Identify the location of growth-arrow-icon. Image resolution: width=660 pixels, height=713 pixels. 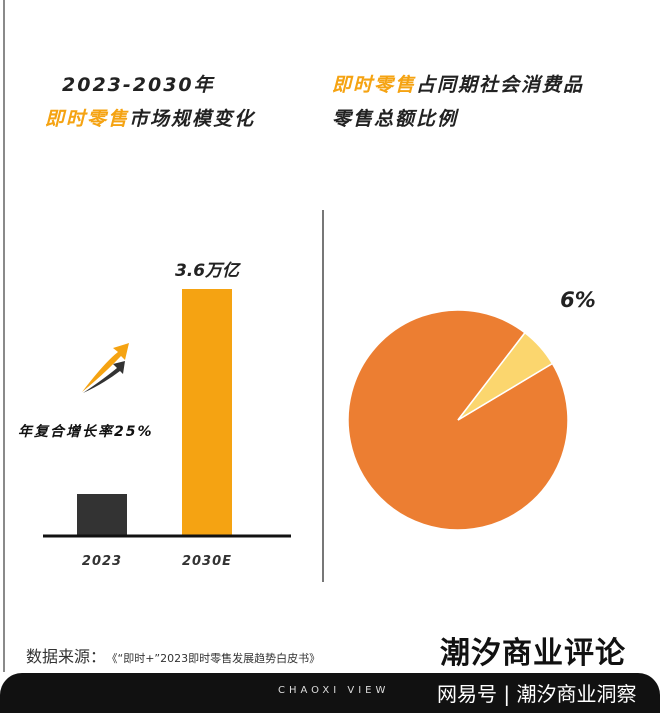
(105, 368).